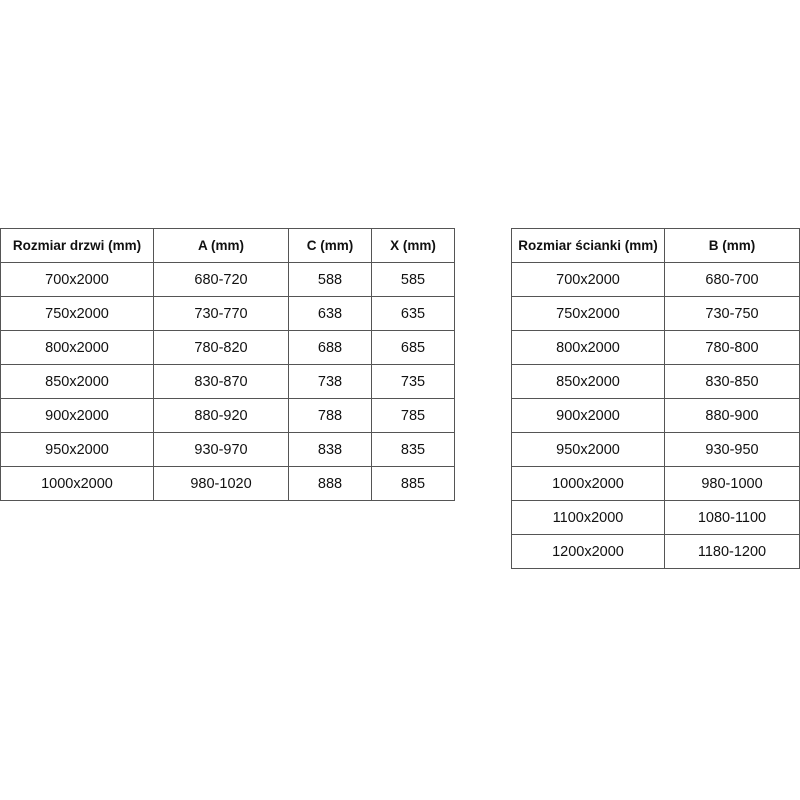 The width and height of the screenshot is (800, 800). I want to click on table-cell: 680-720, so click(221, 279).